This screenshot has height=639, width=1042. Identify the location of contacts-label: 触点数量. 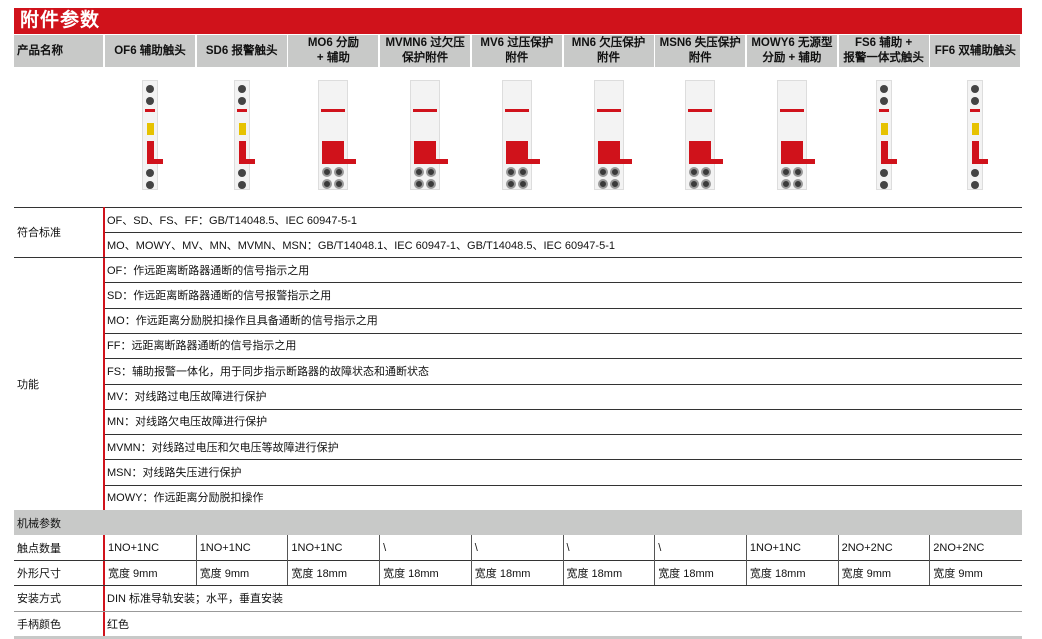
(39, 548).